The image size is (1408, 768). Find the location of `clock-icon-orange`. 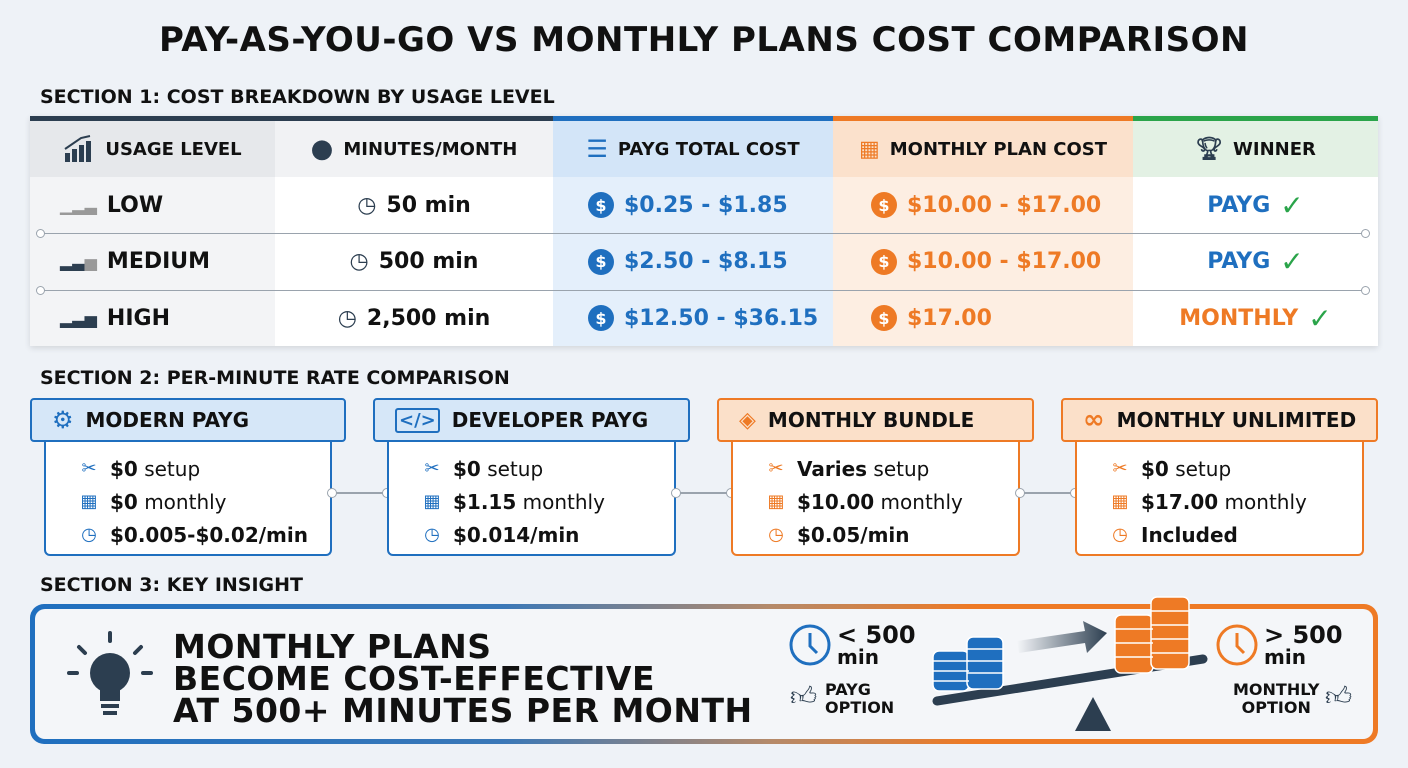

clock-icon-orange is located at coordinates (1237, 645).